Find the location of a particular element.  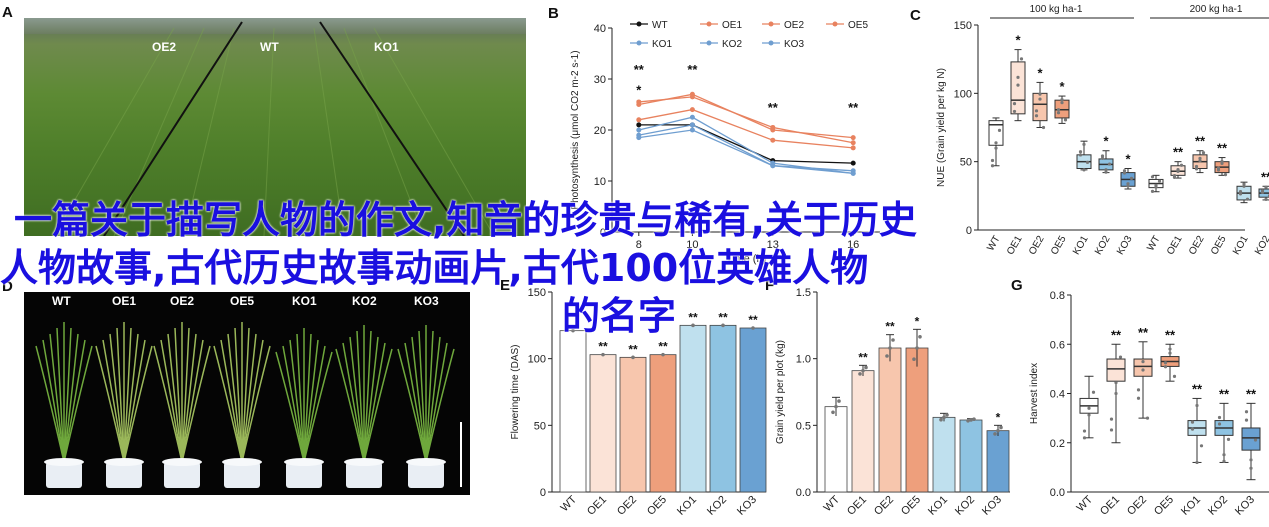

y-axis-title: Grain yield per plot (kg) is located at coordinates (780, 392).